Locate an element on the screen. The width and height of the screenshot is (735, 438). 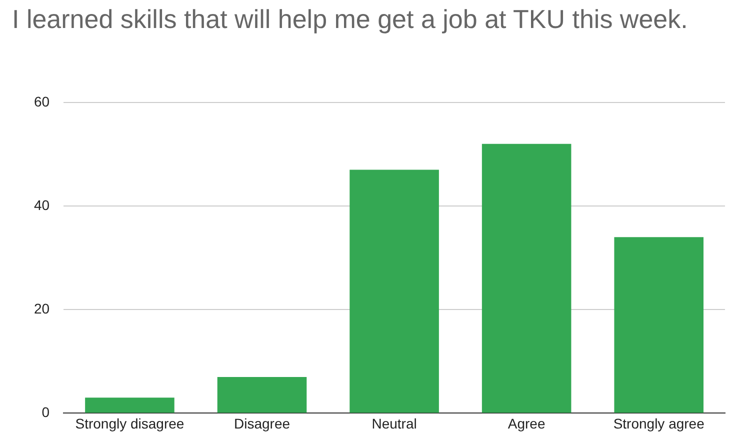
y-tick-label: 40 is located at coordinates (42, 204).